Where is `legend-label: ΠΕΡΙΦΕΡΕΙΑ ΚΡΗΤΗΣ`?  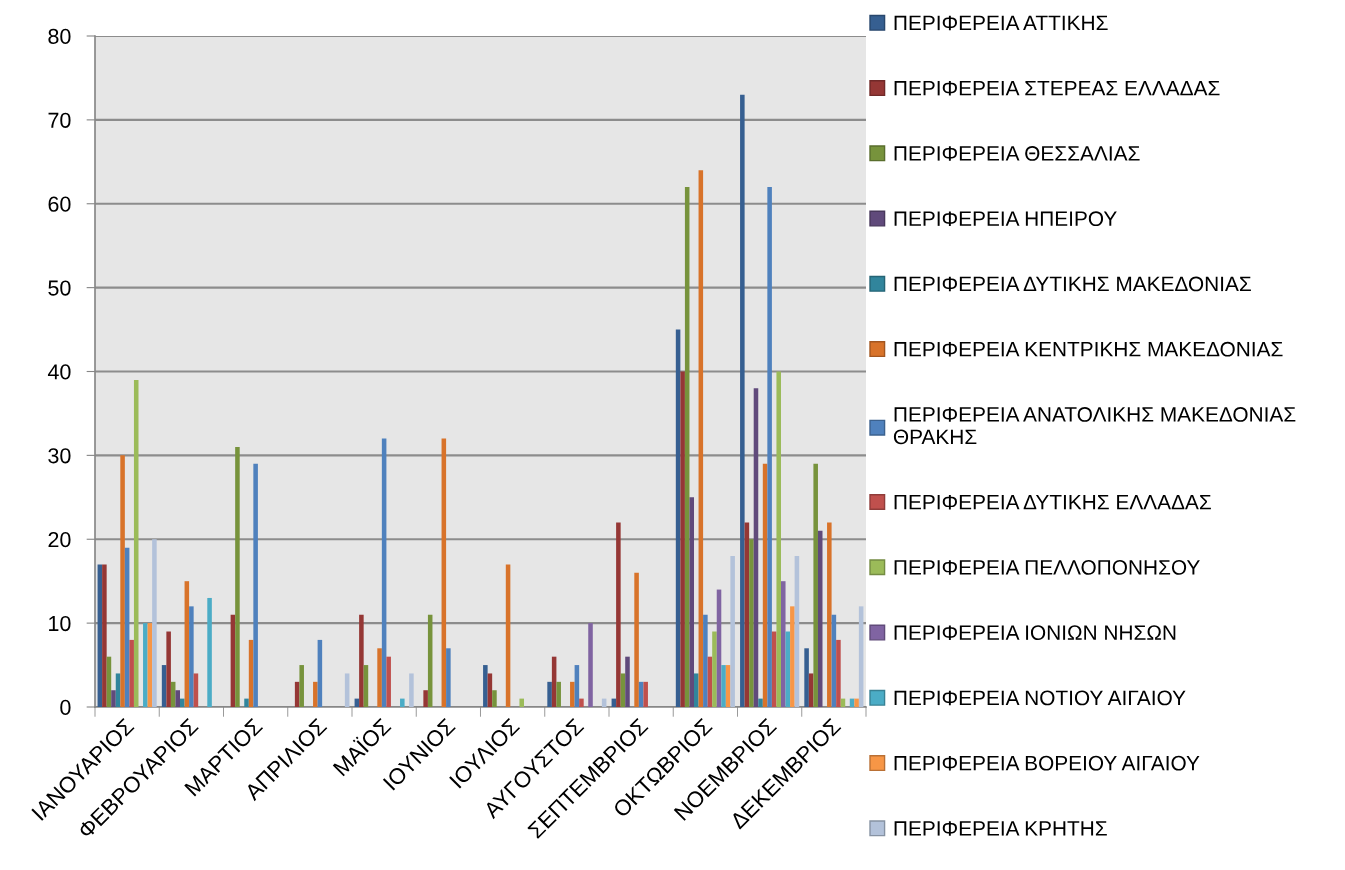 legend-label: ΠΕΡΙΦΕΡΕΙΑ ΚΡΗΤΗΣ is located at coordinates (1000, 828).